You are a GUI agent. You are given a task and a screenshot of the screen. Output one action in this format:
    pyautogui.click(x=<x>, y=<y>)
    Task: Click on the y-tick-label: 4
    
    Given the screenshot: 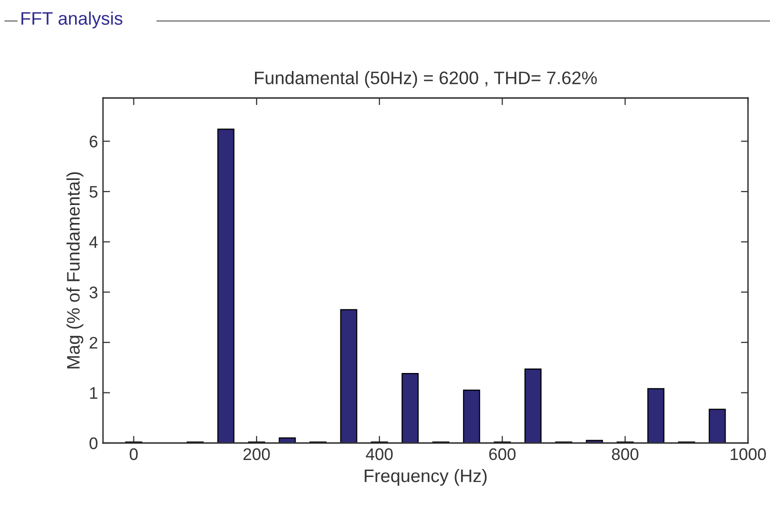 What is the action you would take?
    pyautogui.click(x=93, y=242)
    